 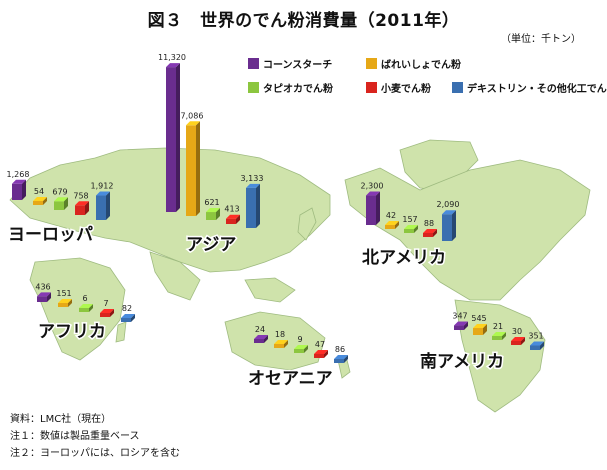 What do you see at coordinates (82, 208) in the screenshot?
I see `bar-europe-wheat-starch` at bounding box center [82, 208].